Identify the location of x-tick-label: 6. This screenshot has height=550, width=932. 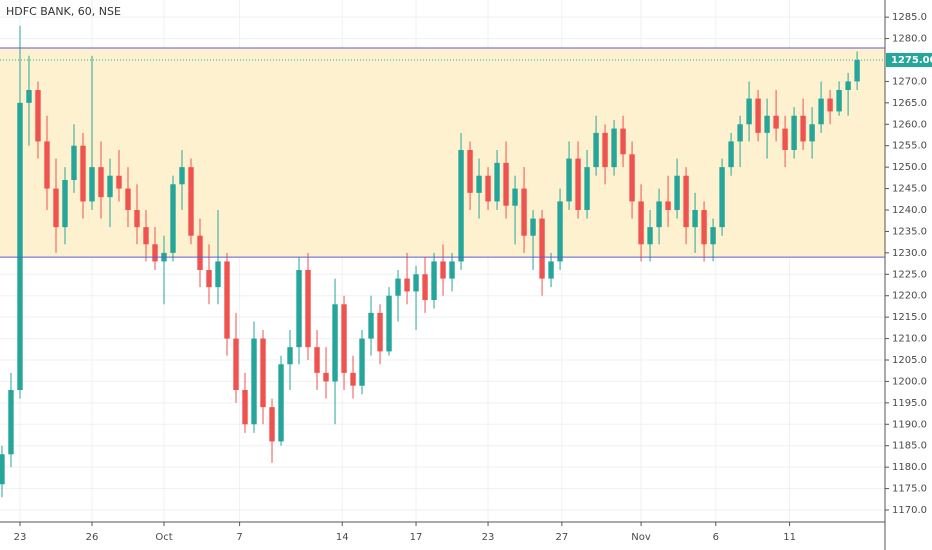
(716, 537).